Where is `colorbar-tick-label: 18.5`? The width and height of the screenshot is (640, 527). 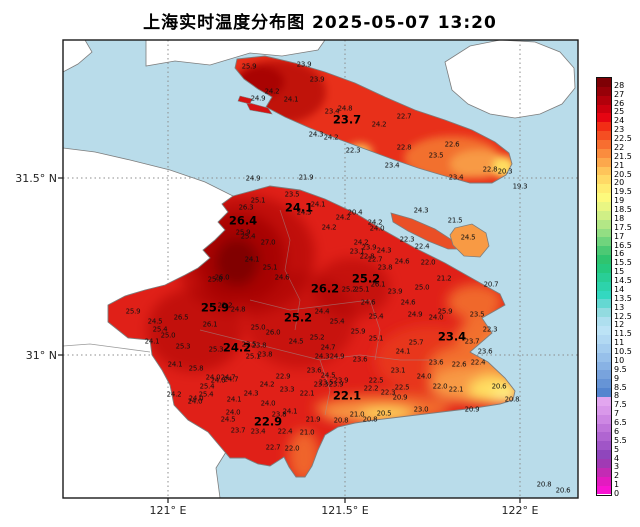
colorbar-tick-label: 18.5 is located at coordinates (623, 210).